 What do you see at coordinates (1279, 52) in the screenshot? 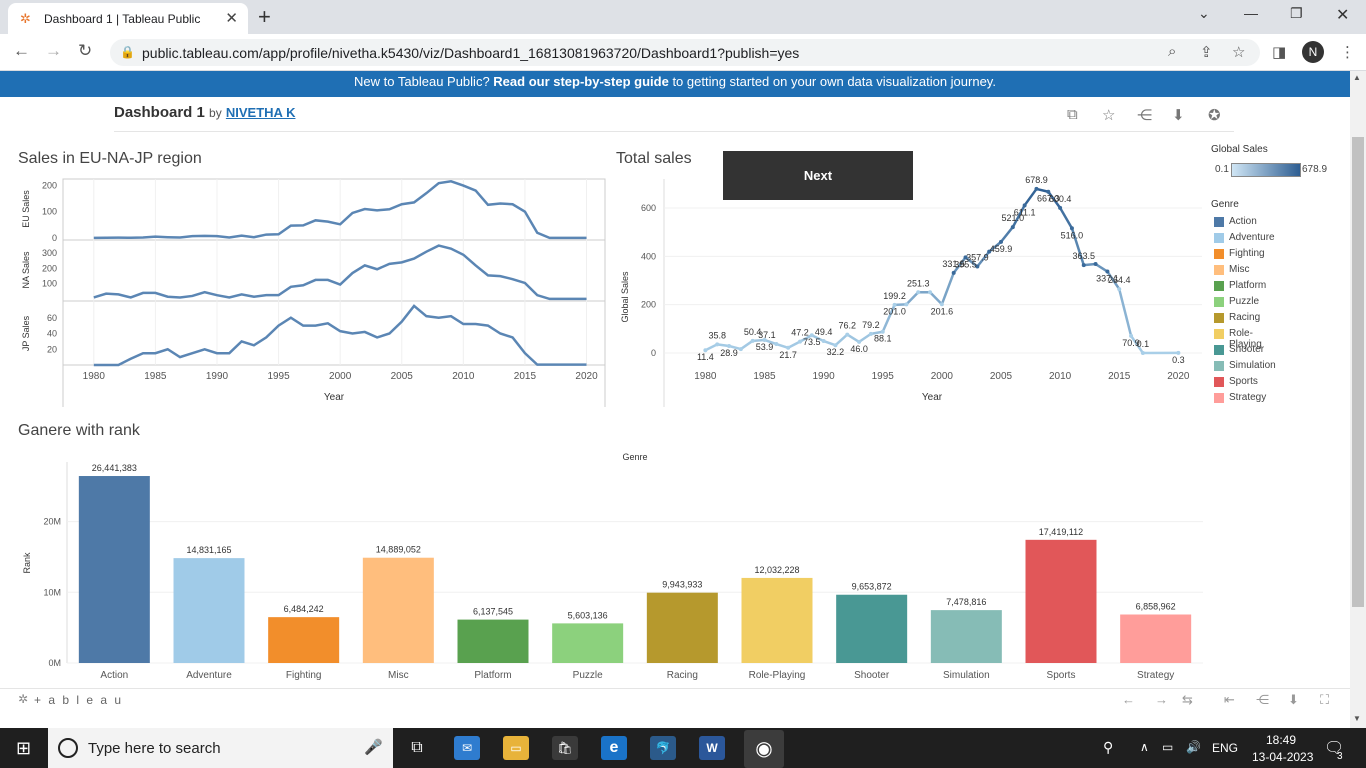
I see `side-panel-icon: ◨` at bounding box center [1279, 52].